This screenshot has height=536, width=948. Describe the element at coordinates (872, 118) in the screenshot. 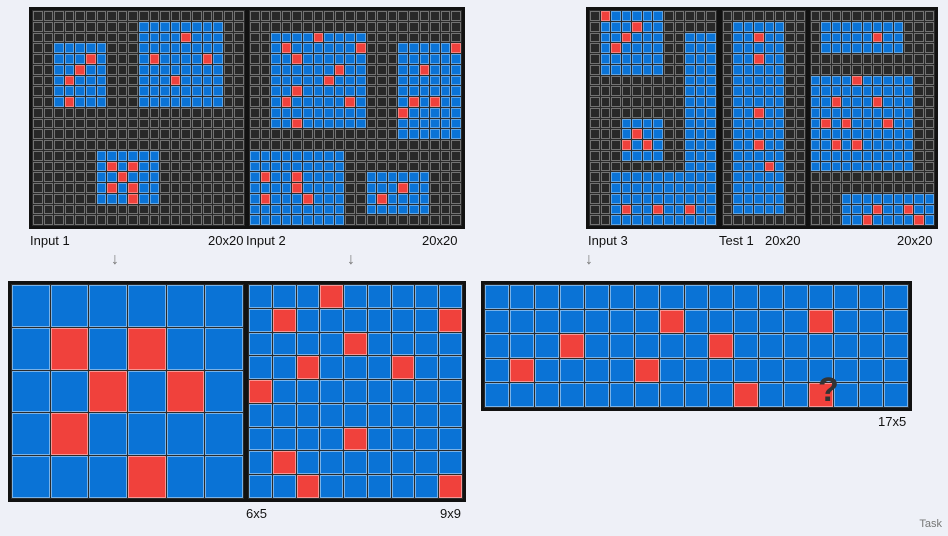

I see `extra-grid` at that location.